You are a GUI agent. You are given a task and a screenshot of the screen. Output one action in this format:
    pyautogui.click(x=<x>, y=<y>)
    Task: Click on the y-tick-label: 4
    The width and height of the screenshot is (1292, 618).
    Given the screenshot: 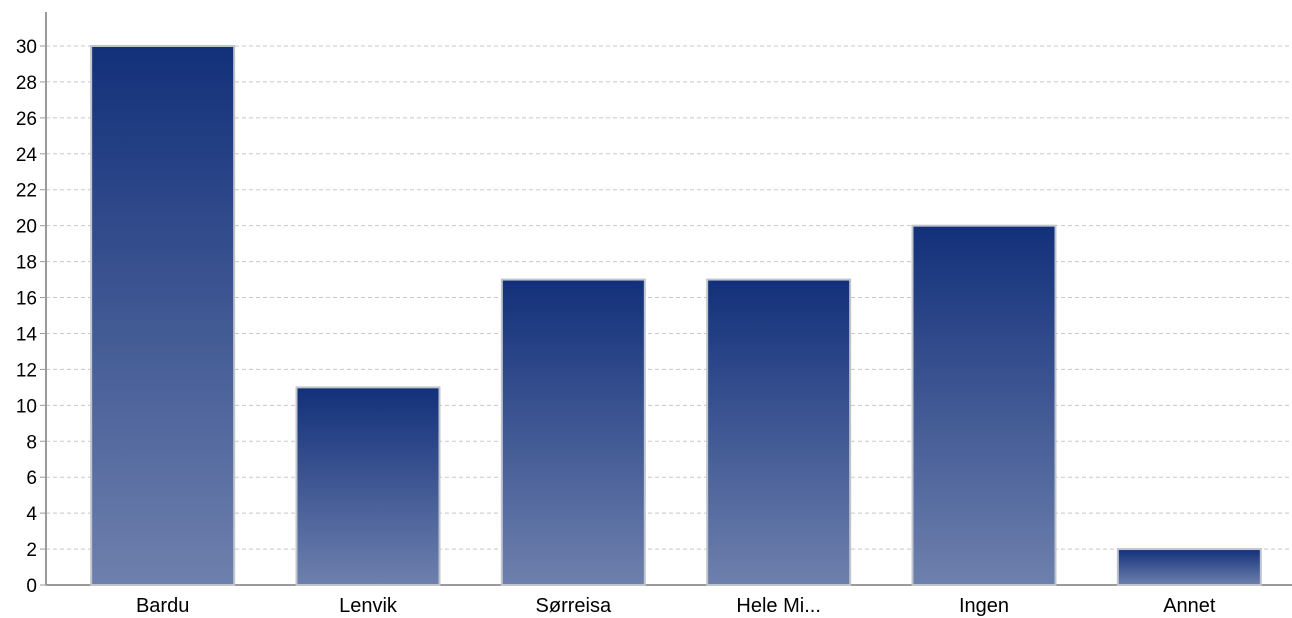 What is the action you would take?
    pyautogui.click(x=31, y=514)
    